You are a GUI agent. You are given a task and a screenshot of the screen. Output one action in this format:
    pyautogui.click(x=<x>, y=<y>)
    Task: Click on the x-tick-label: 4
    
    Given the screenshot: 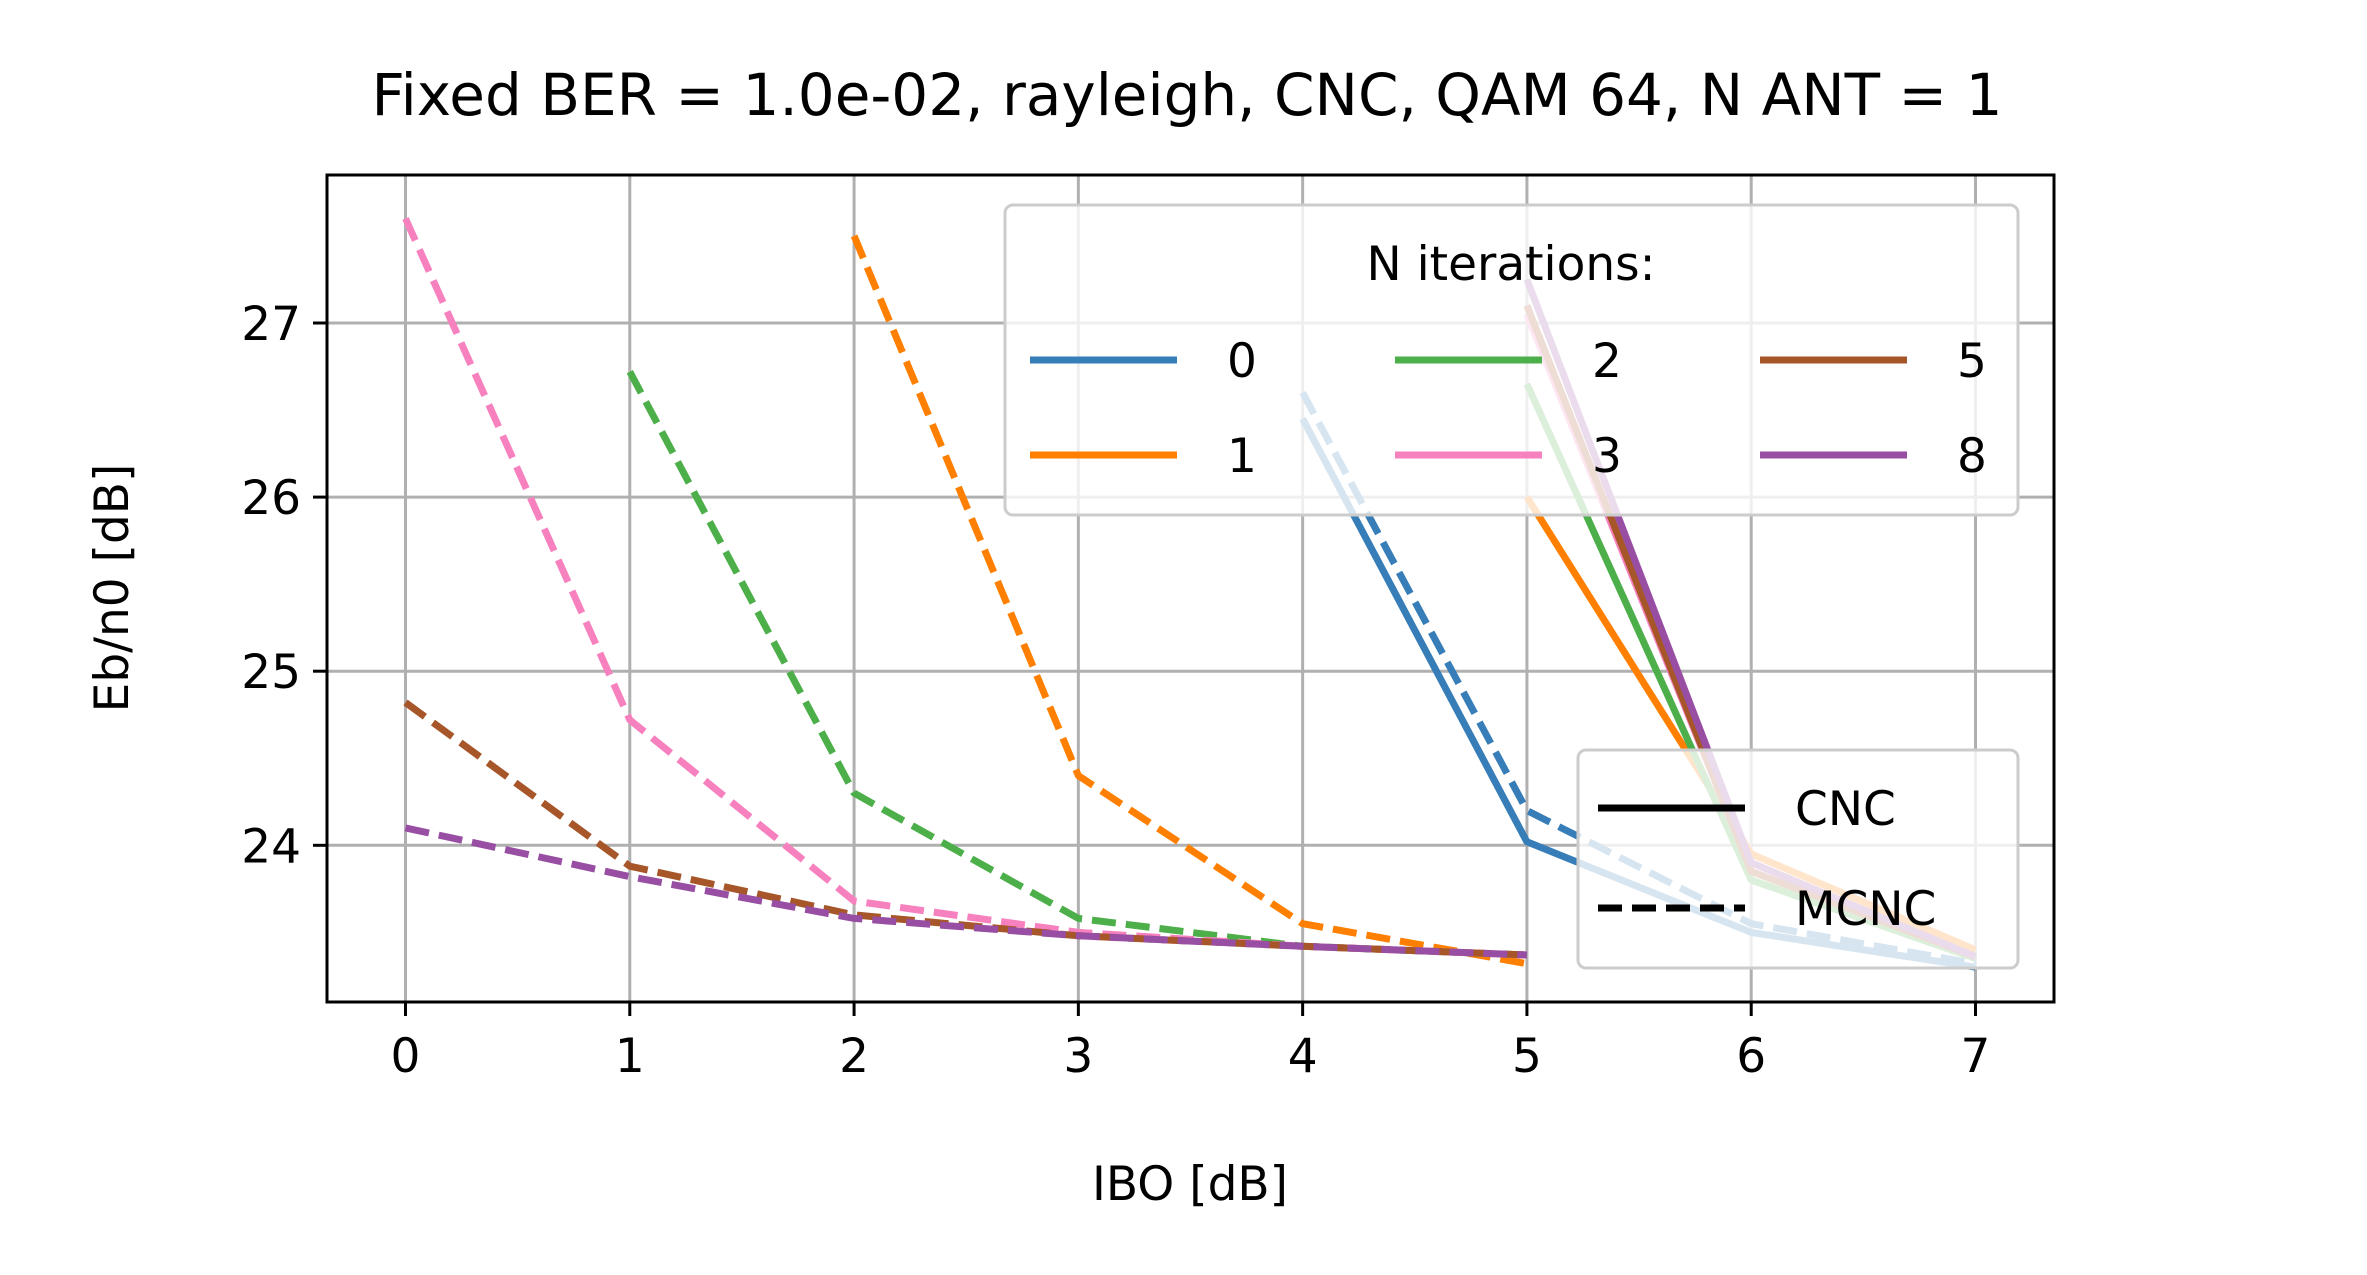 What is the action you would take?
    pyautogui.click(x=1303, y=1056)
    